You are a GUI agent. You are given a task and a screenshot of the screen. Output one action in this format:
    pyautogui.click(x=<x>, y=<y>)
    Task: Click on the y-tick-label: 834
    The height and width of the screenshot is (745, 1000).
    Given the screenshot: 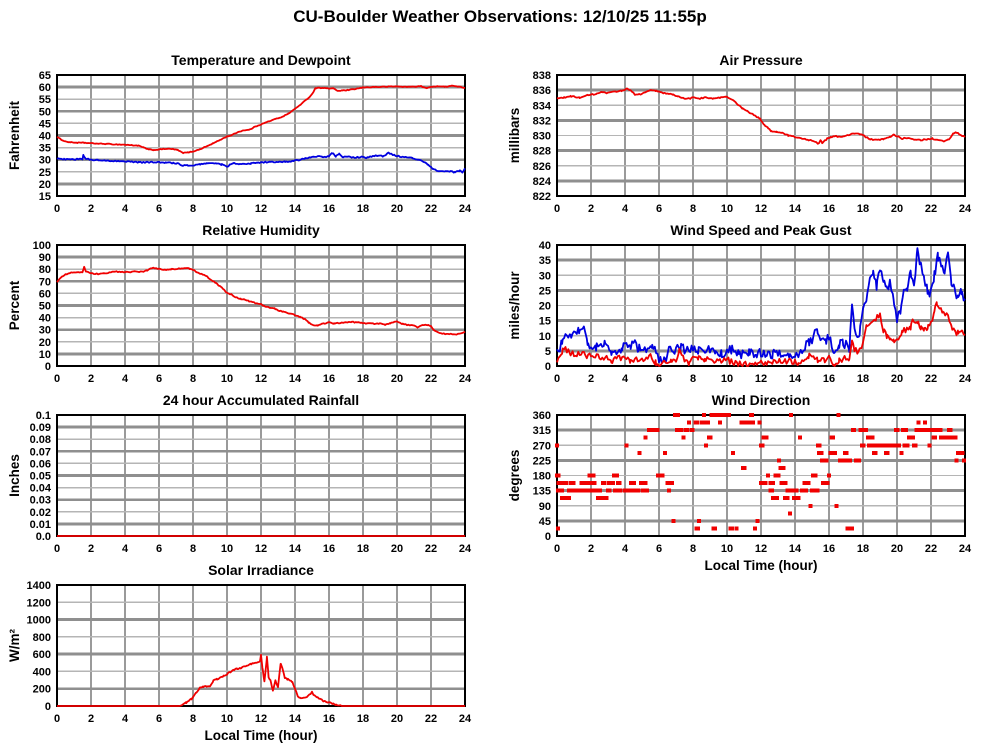 What is the action you would take?
    pyautogui.click(x=542, y=106)
    